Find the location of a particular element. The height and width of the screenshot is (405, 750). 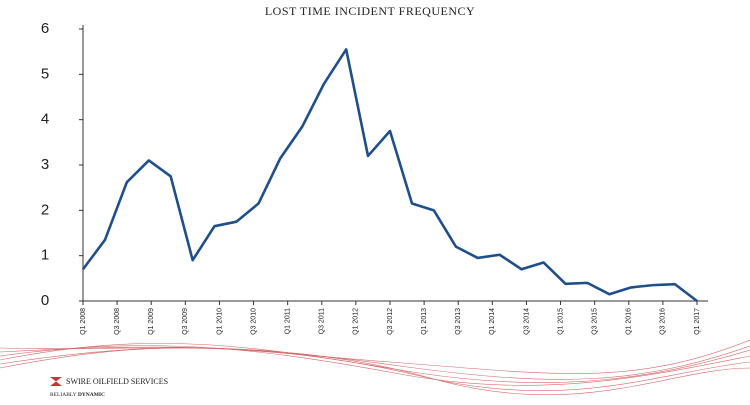

y-tick-label: 0 is located at coordinates (45, 300).